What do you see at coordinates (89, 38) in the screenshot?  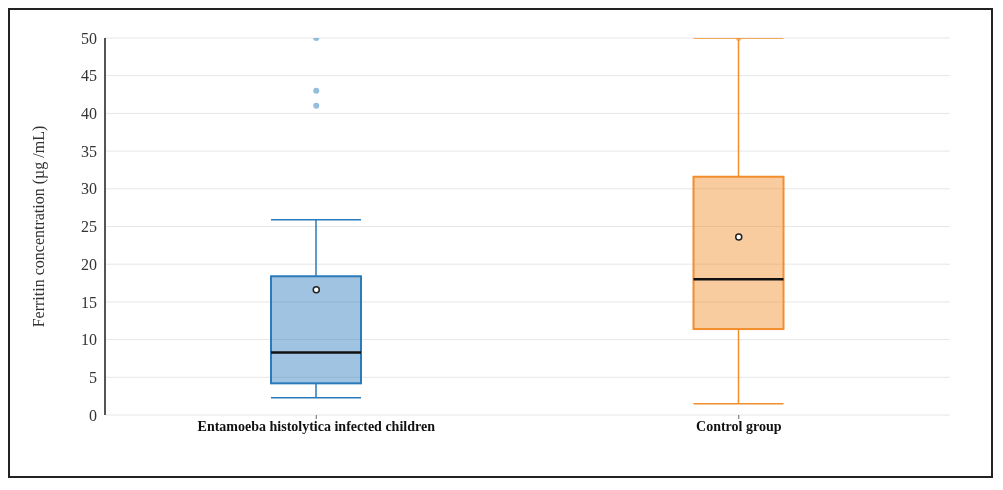 I see `y-tick-label: 50` at bounding box center [89, 38].